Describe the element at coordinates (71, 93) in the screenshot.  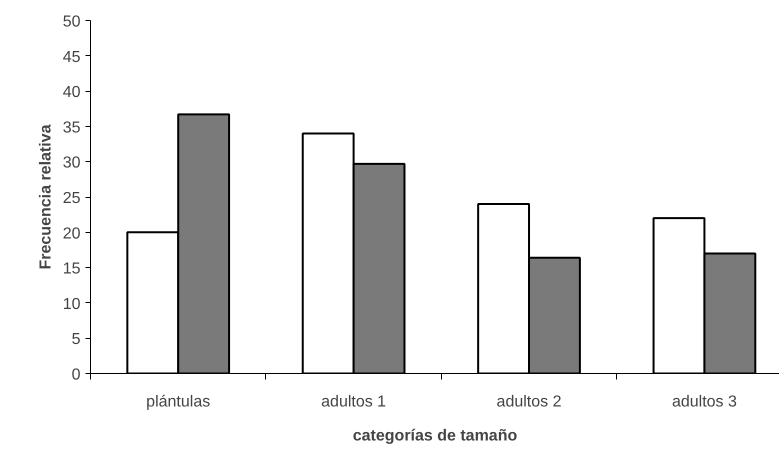
I see `y-tick-label: 40` at that location.